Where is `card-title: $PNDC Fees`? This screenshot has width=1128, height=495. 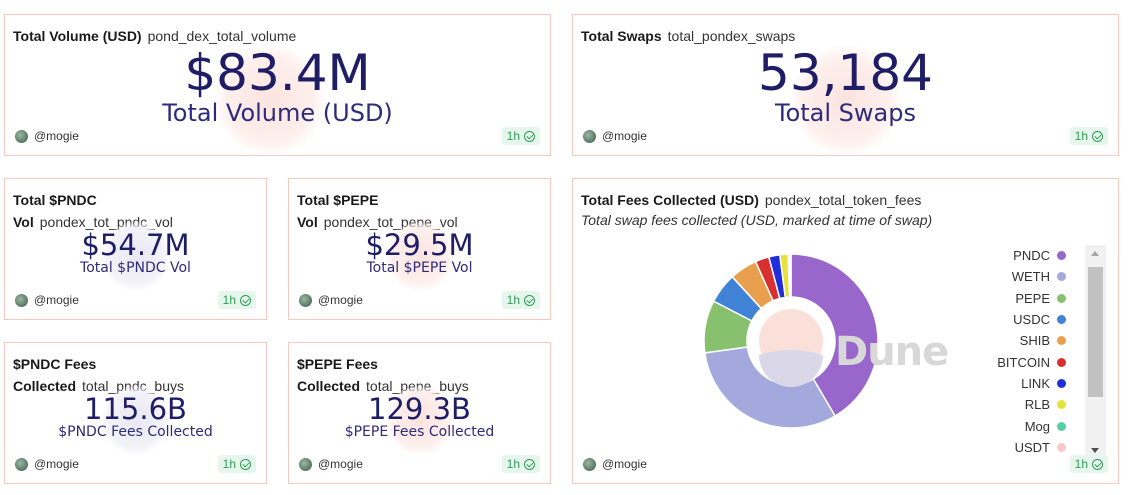 card-title: $PNDC Fees is located at coordinates (55, 364).